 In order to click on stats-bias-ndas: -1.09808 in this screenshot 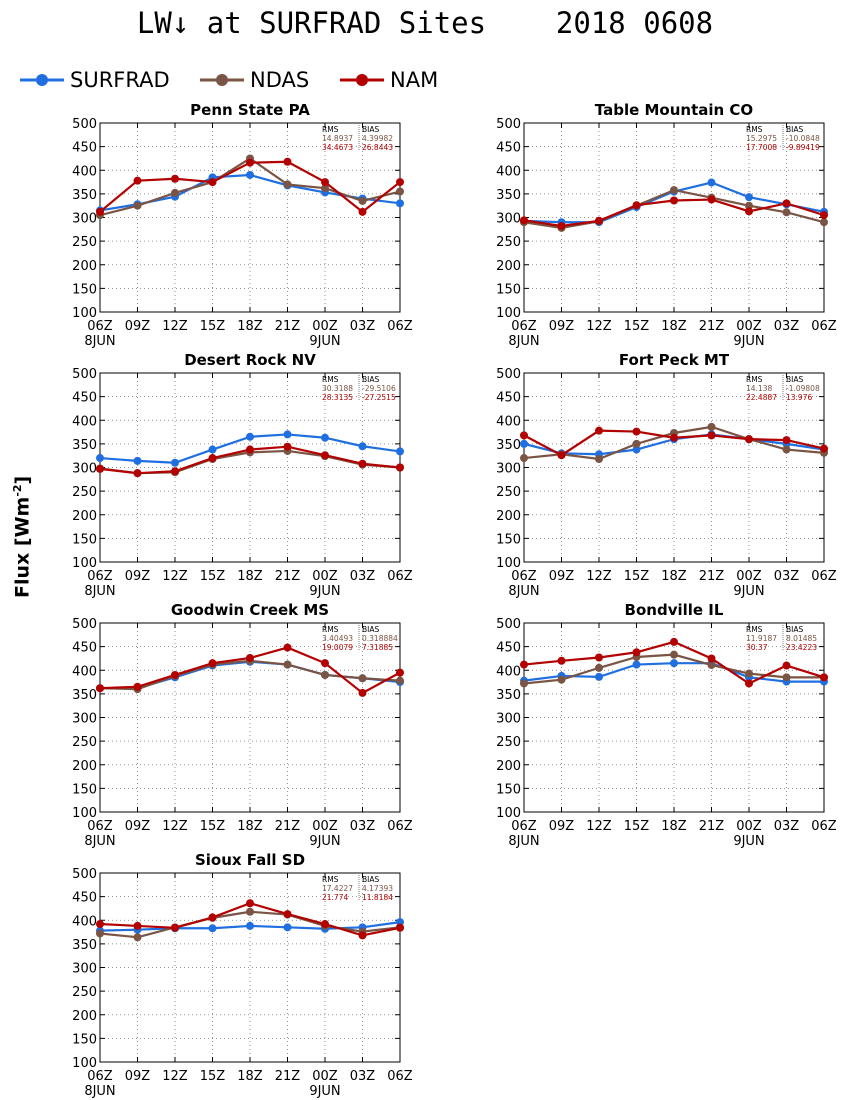, I will do `click(803, 388)`.